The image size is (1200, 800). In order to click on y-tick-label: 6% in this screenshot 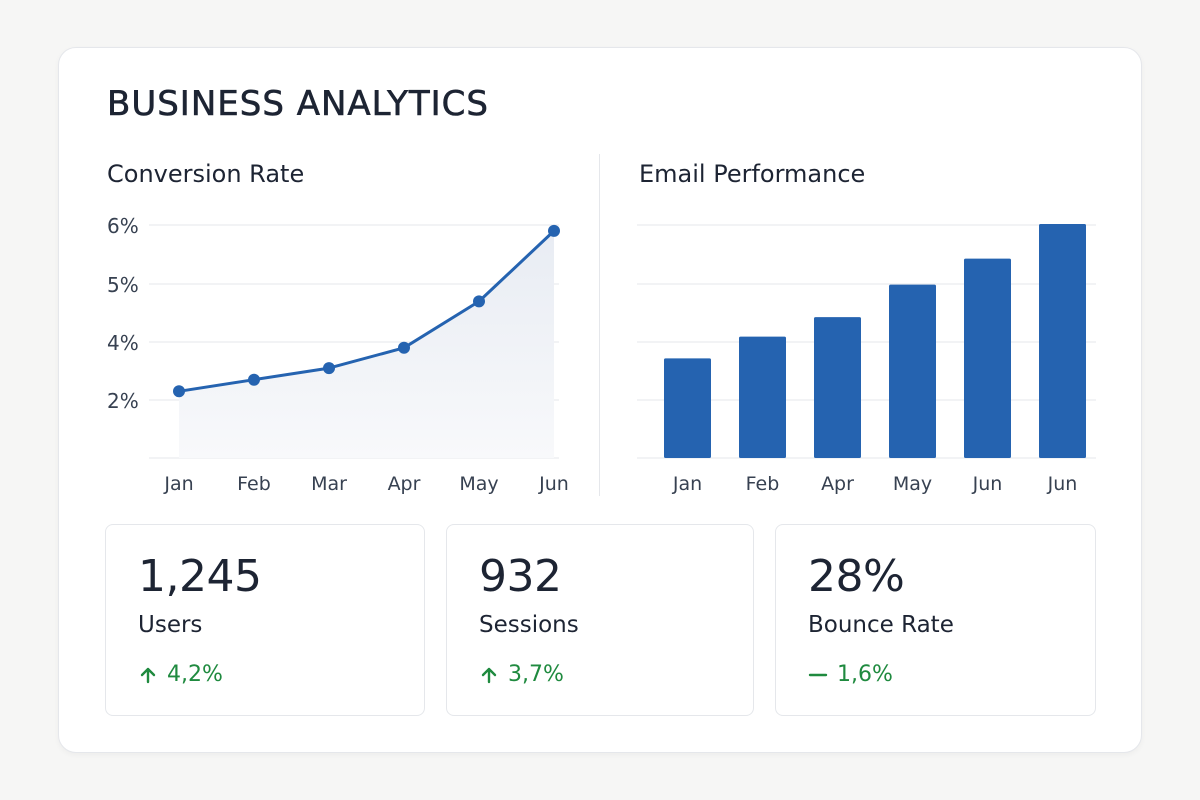, I will do `click(123, 226)`.